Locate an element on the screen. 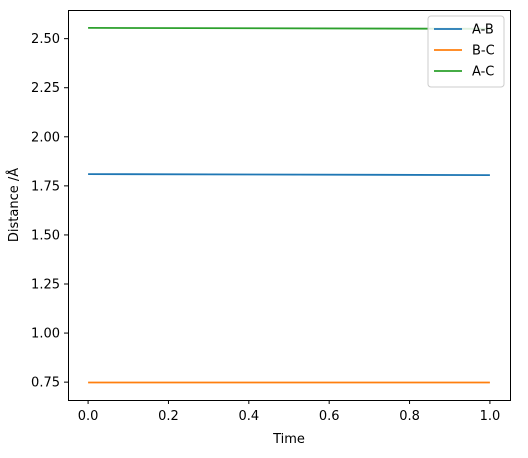 Image resolution: width=528 pixels, height=458 pixels. y-tick-label: 2.25 is located at coordinates (45, 88).